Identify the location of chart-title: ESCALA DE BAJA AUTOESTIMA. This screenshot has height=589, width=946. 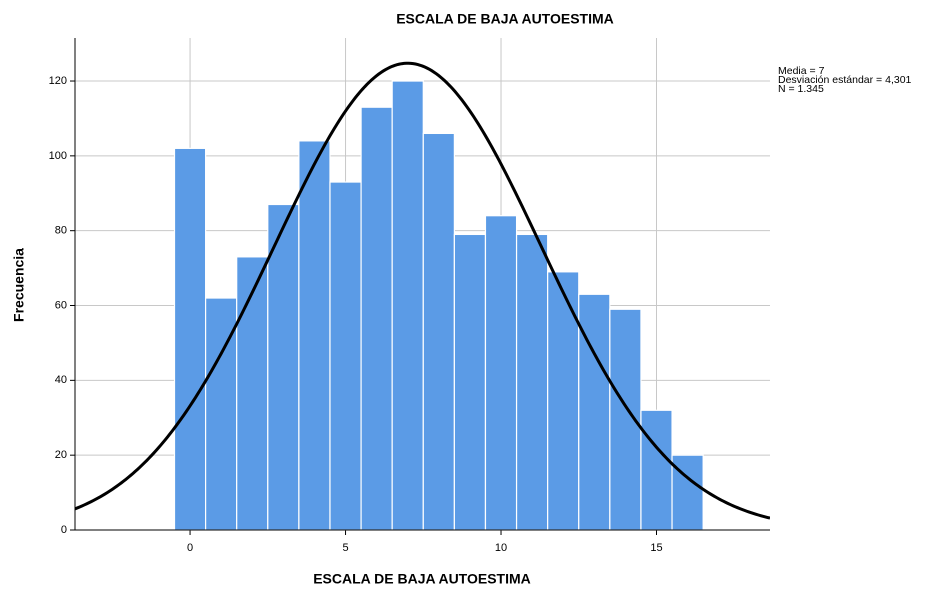
(505, 19).